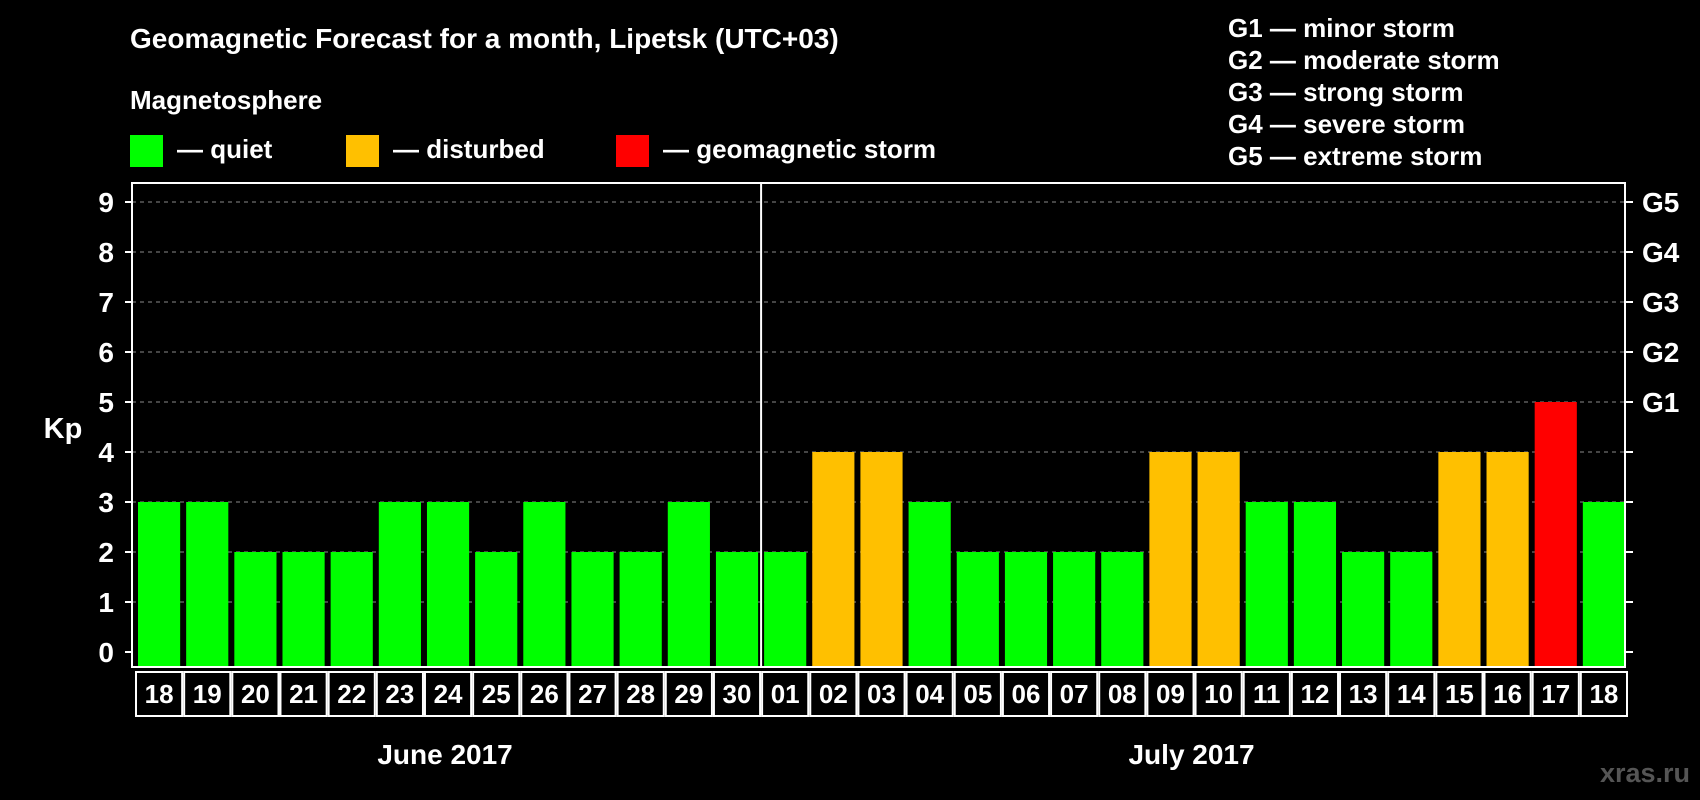  I want to click on x-tick-label: 22, so click(351, 694).